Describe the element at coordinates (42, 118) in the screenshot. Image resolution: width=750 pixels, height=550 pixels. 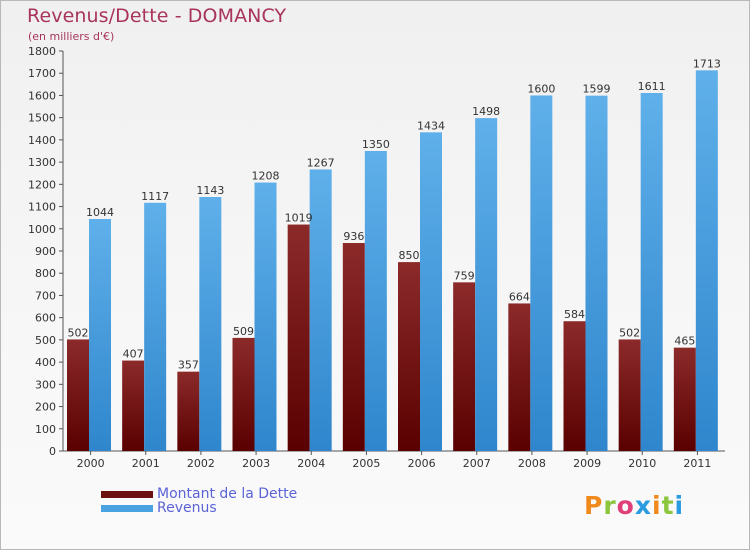
I see `y-tick-label: 1500` at that location.